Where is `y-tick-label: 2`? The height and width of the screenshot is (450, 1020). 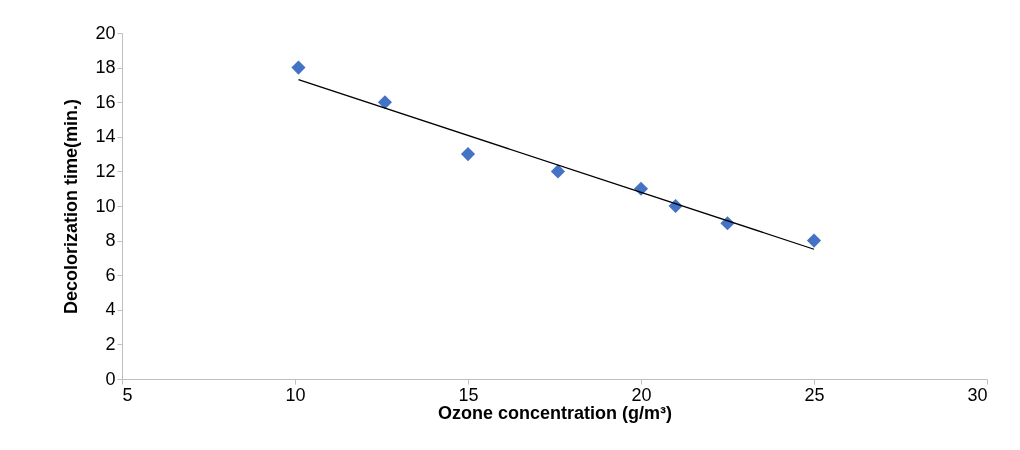 y-tick-label: 2 is located at coordinates (110, 343).